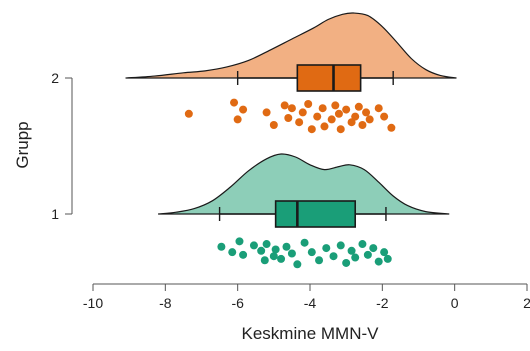 The width and height of the screenshot is (530, 351). What do you see at coordinates (237, 303) in the screenshot?
I see `x-tick-label: -6` at bounding box center [237, 303].